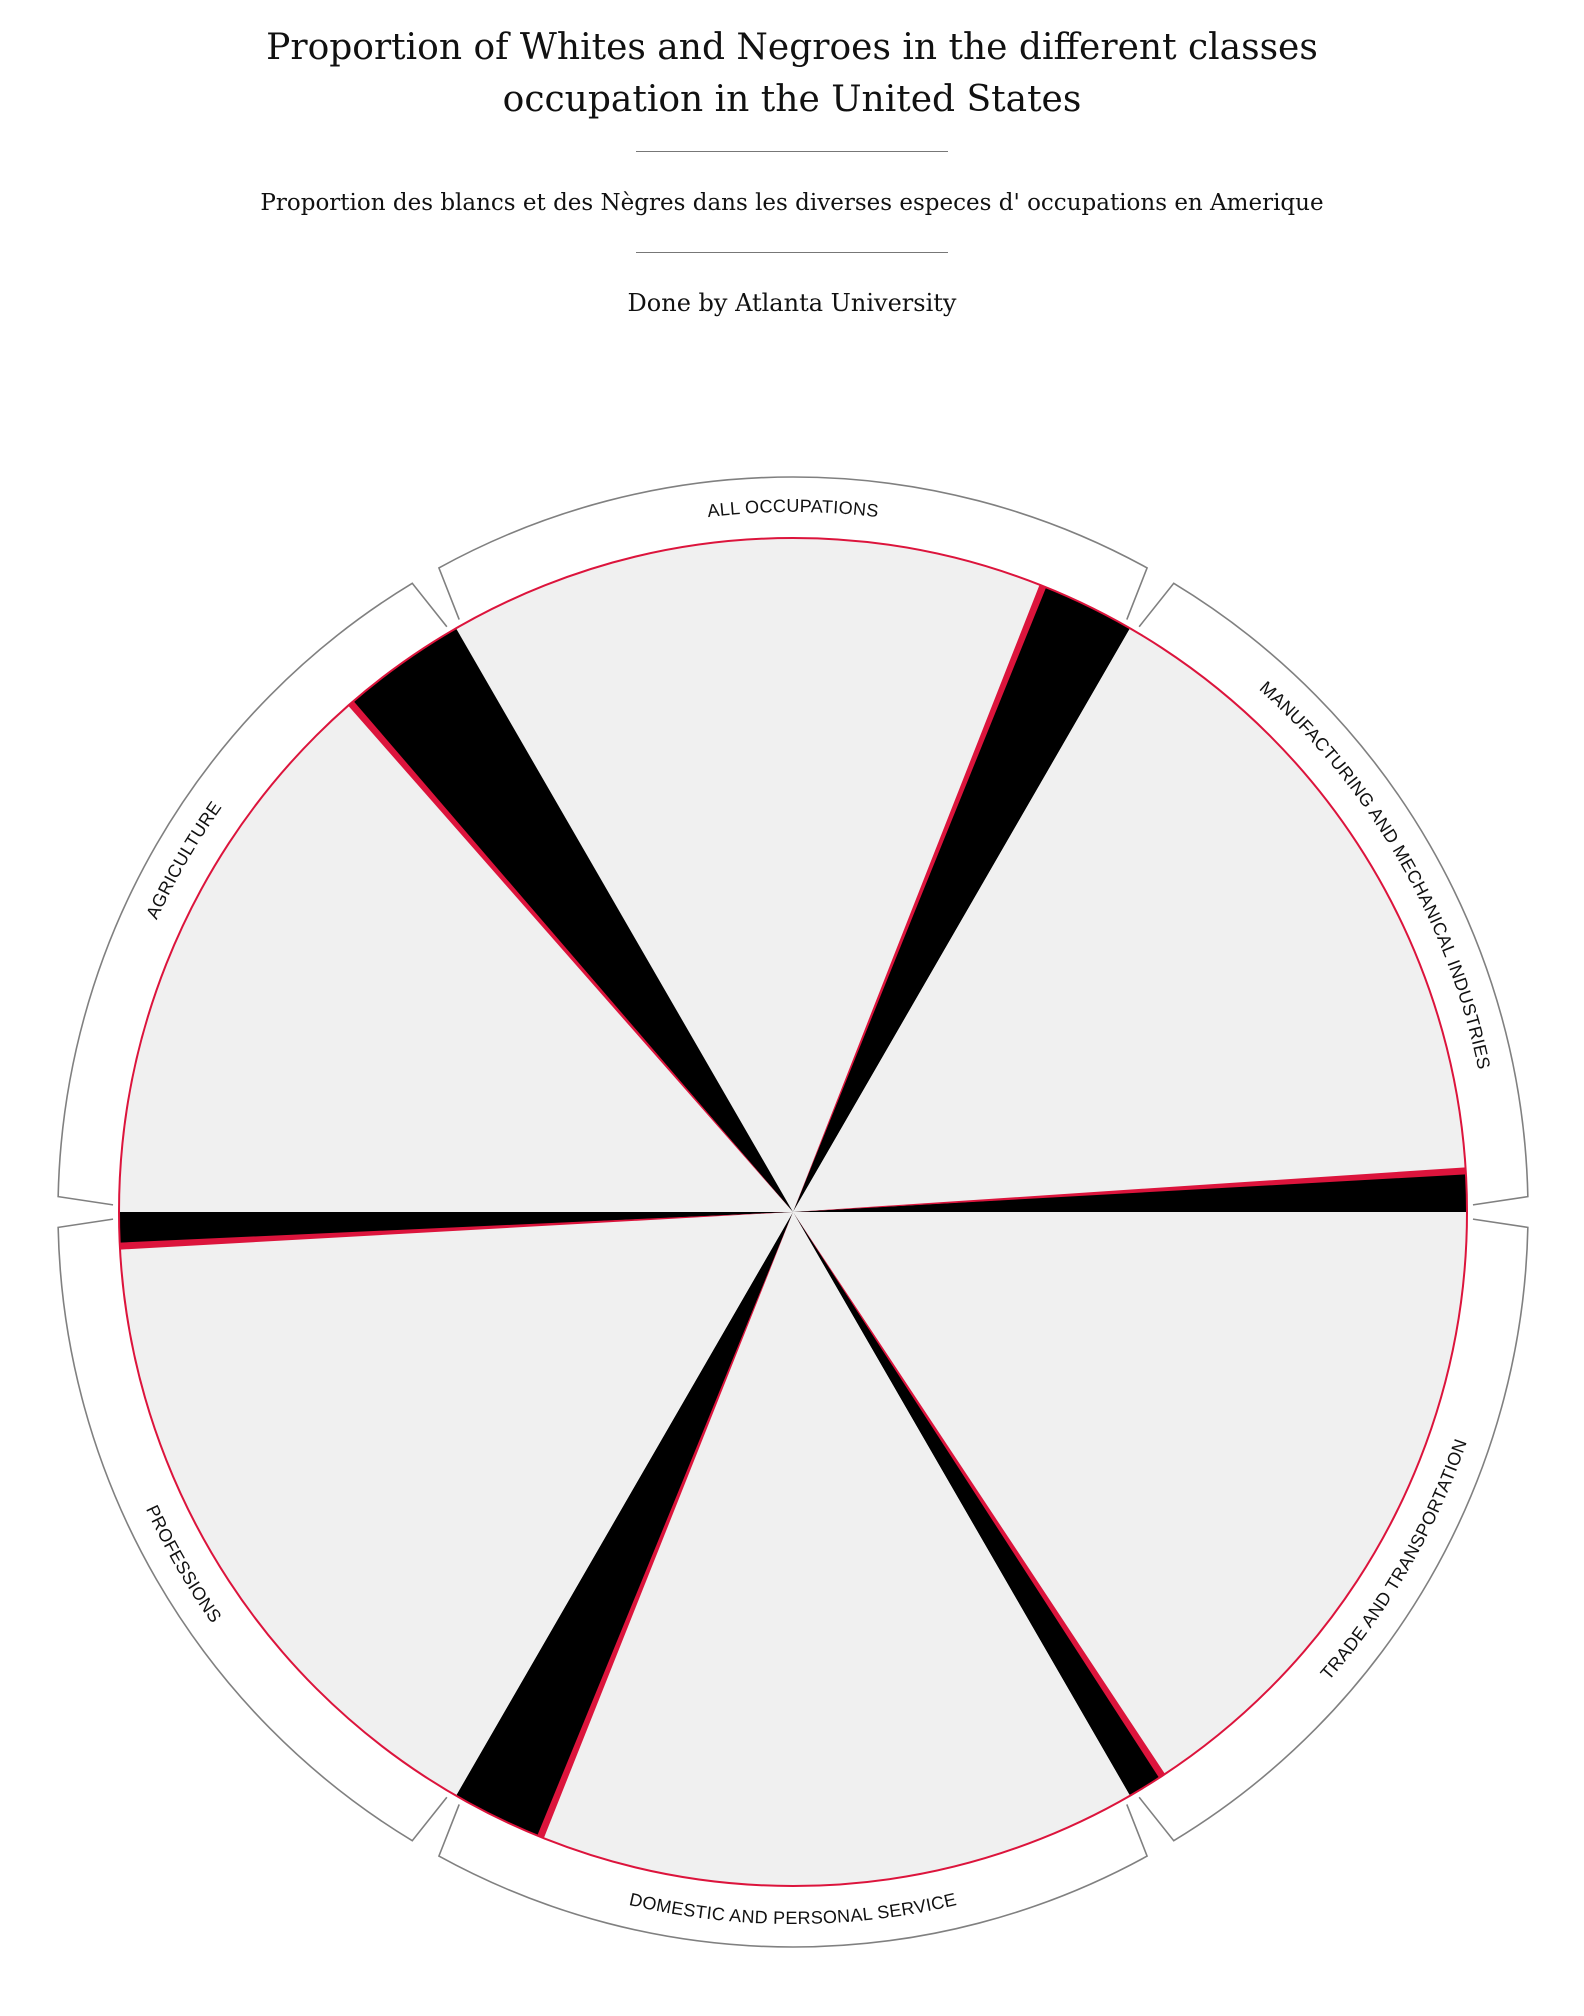 This screenshot has height=2016, width=1584. What do you see at coordinates (920, 898) in the screenshot?
I see `wedge-accent-all-occupations` at bounding box center [920, 898].